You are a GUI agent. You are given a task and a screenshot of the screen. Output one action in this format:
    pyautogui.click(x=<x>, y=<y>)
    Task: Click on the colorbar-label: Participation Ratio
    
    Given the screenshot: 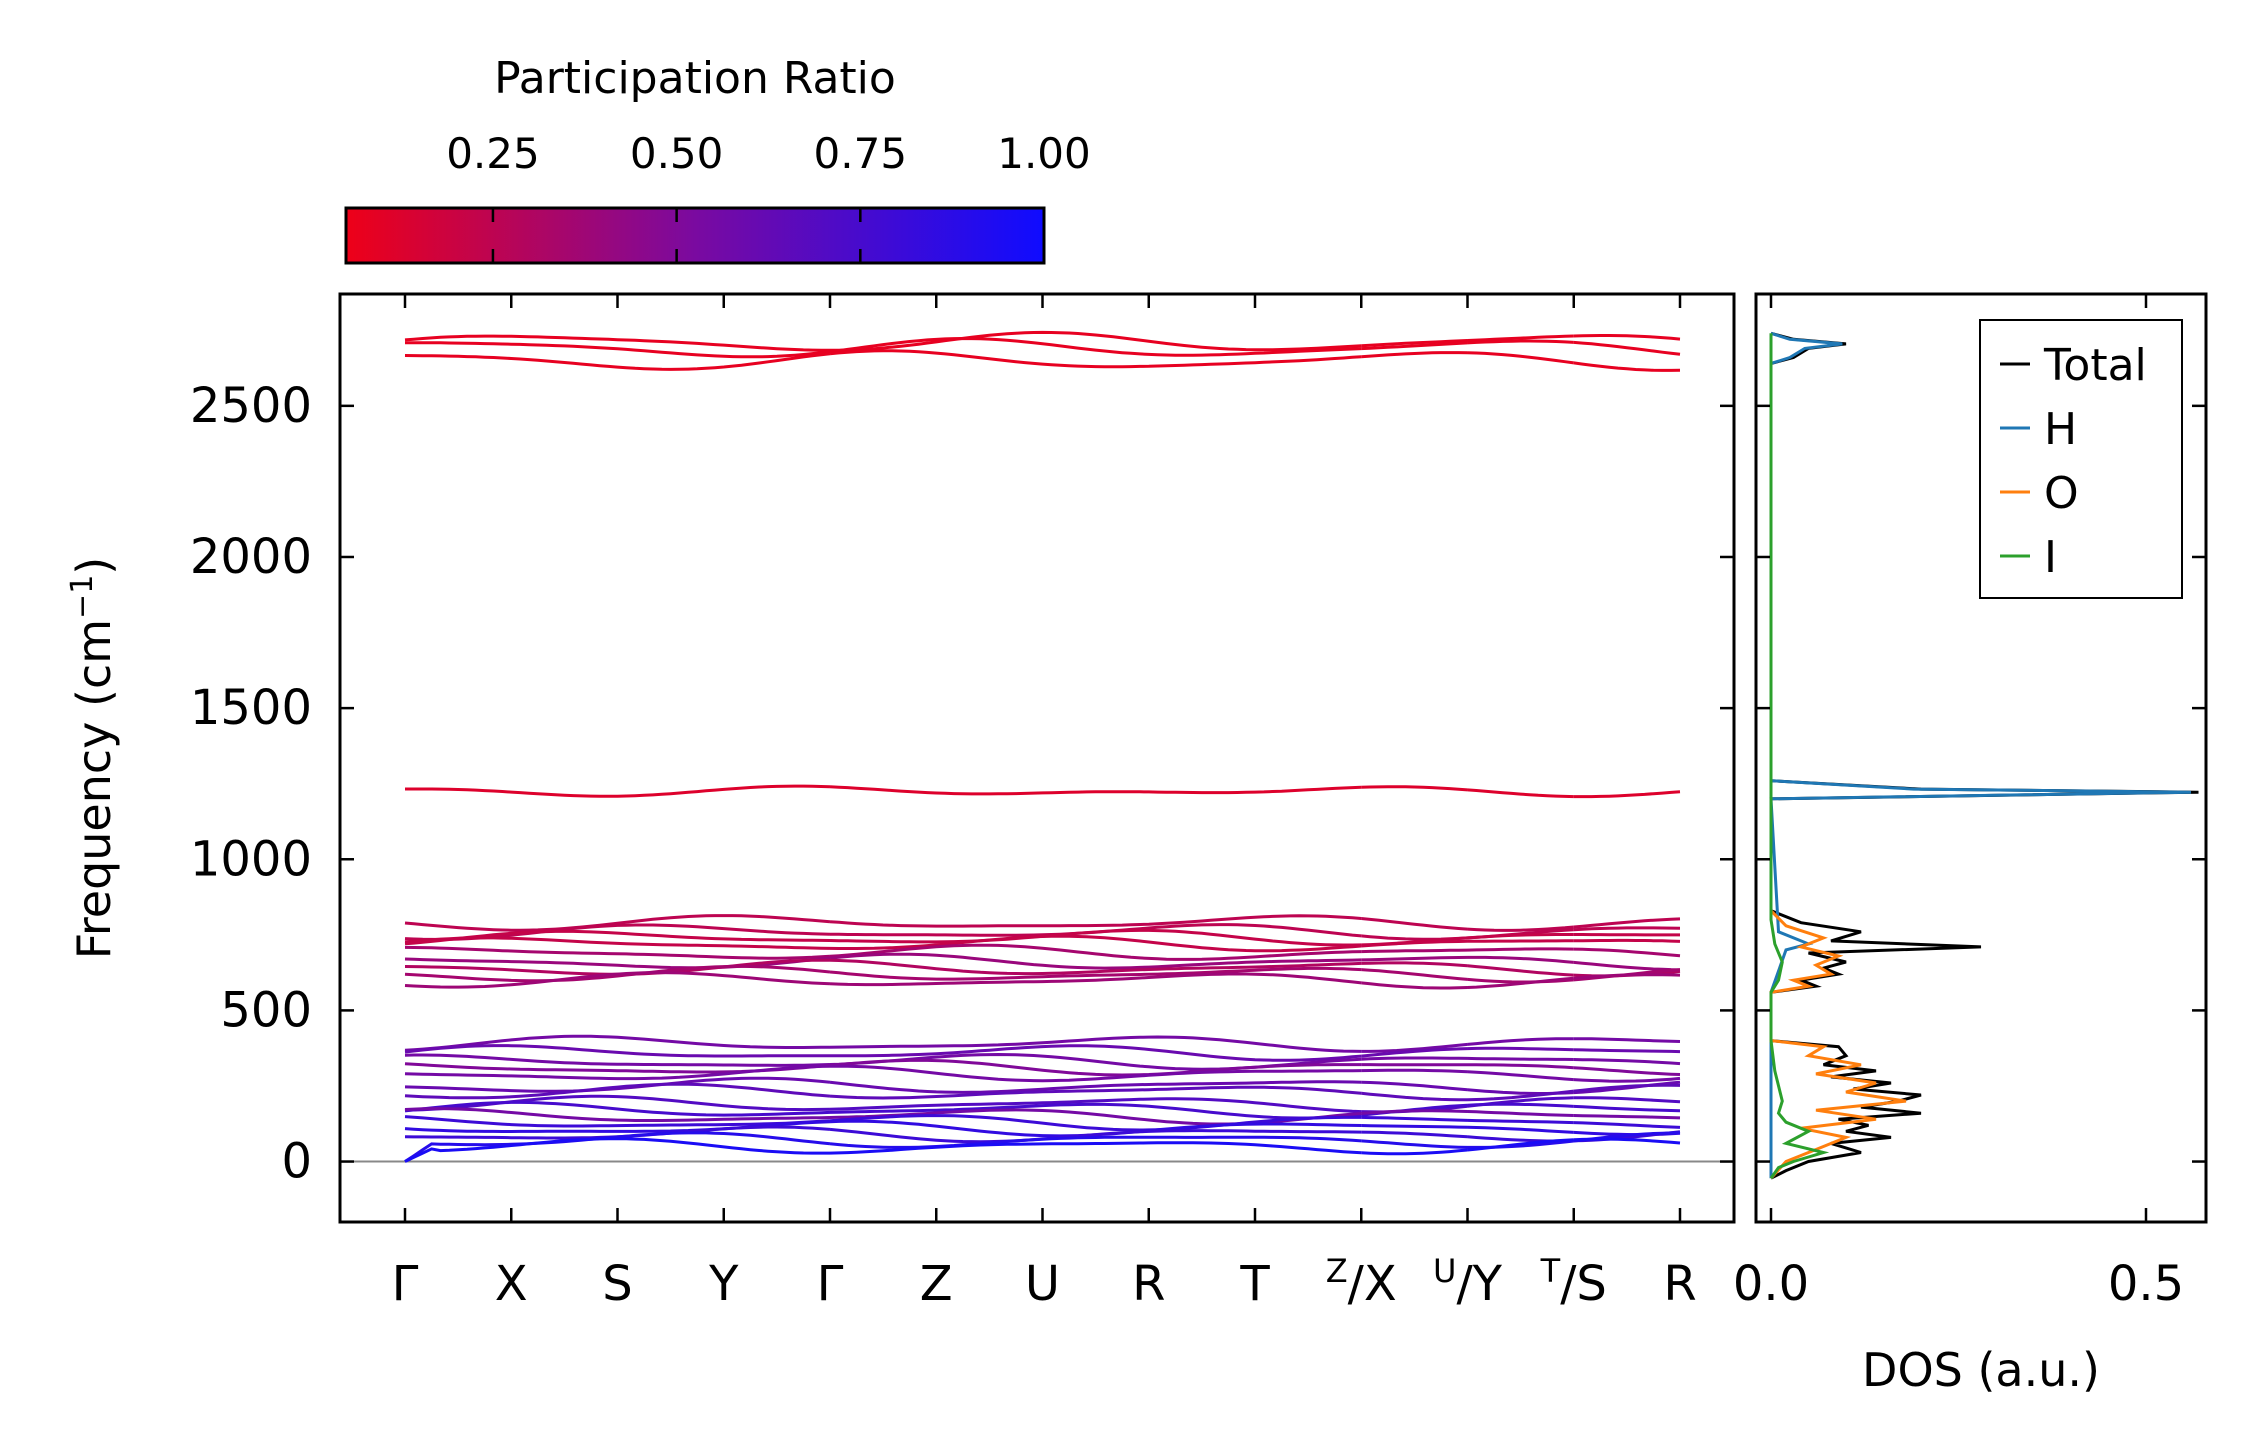 What is the action you would take?
    pyautogui.click(x=695, y=78)
    